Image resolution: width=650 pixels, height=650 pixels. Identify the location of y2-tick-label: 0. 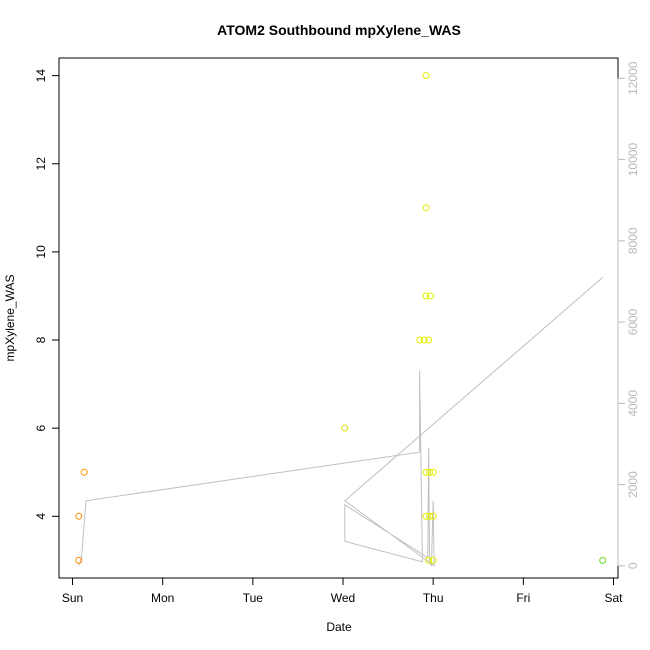
(633, 565).